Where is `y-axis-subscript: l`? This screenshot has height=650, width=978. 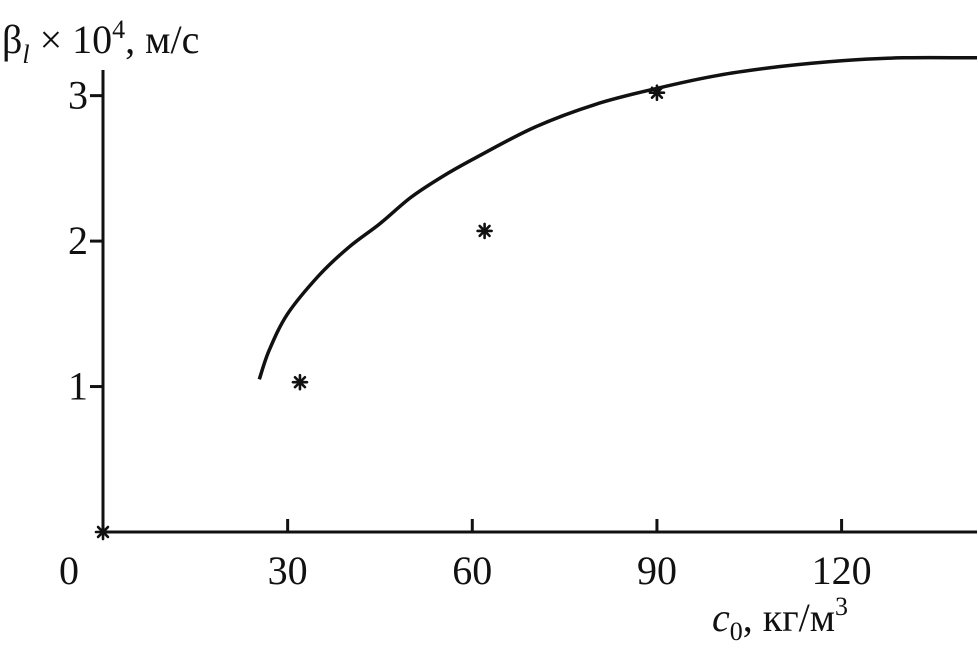 y-axis-subscript: l is located at coordinates (25, 54).